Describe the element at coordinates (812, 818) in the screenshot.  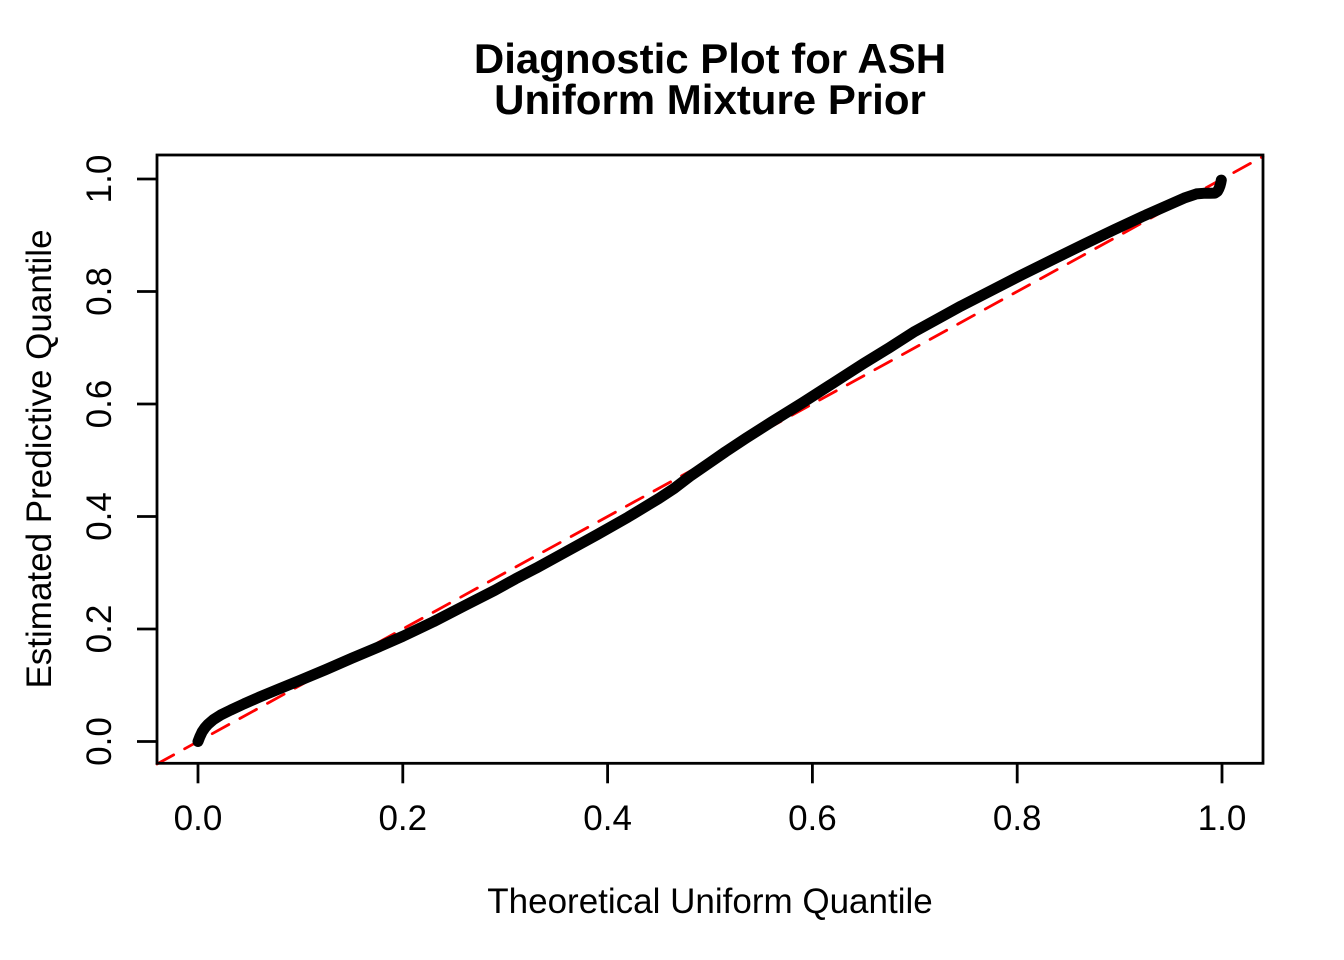
I see `x-tick-label: 0.6` at that location.